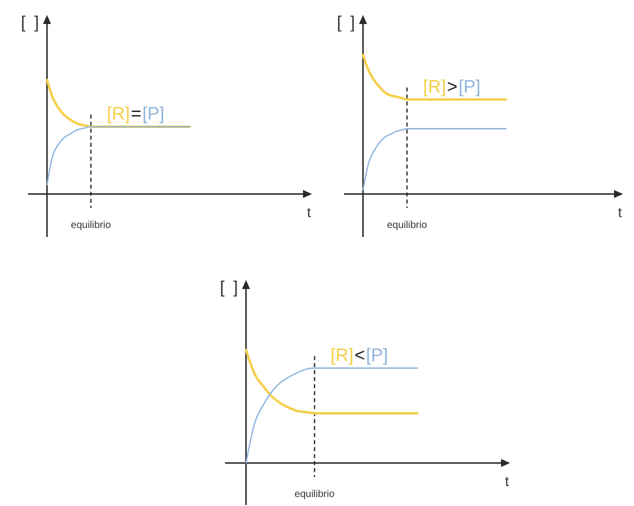 This screenshot has height=506, width=634. What do you see at coordinates (342, 355) in the screenshot?
I see `text: [R]` at bounding box center [342, 355].